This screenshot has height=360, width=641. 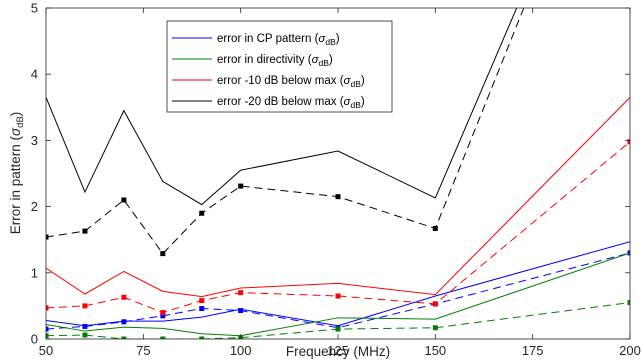 I want to click on series-line-dashed-directivity, so click(x=338, y=320).